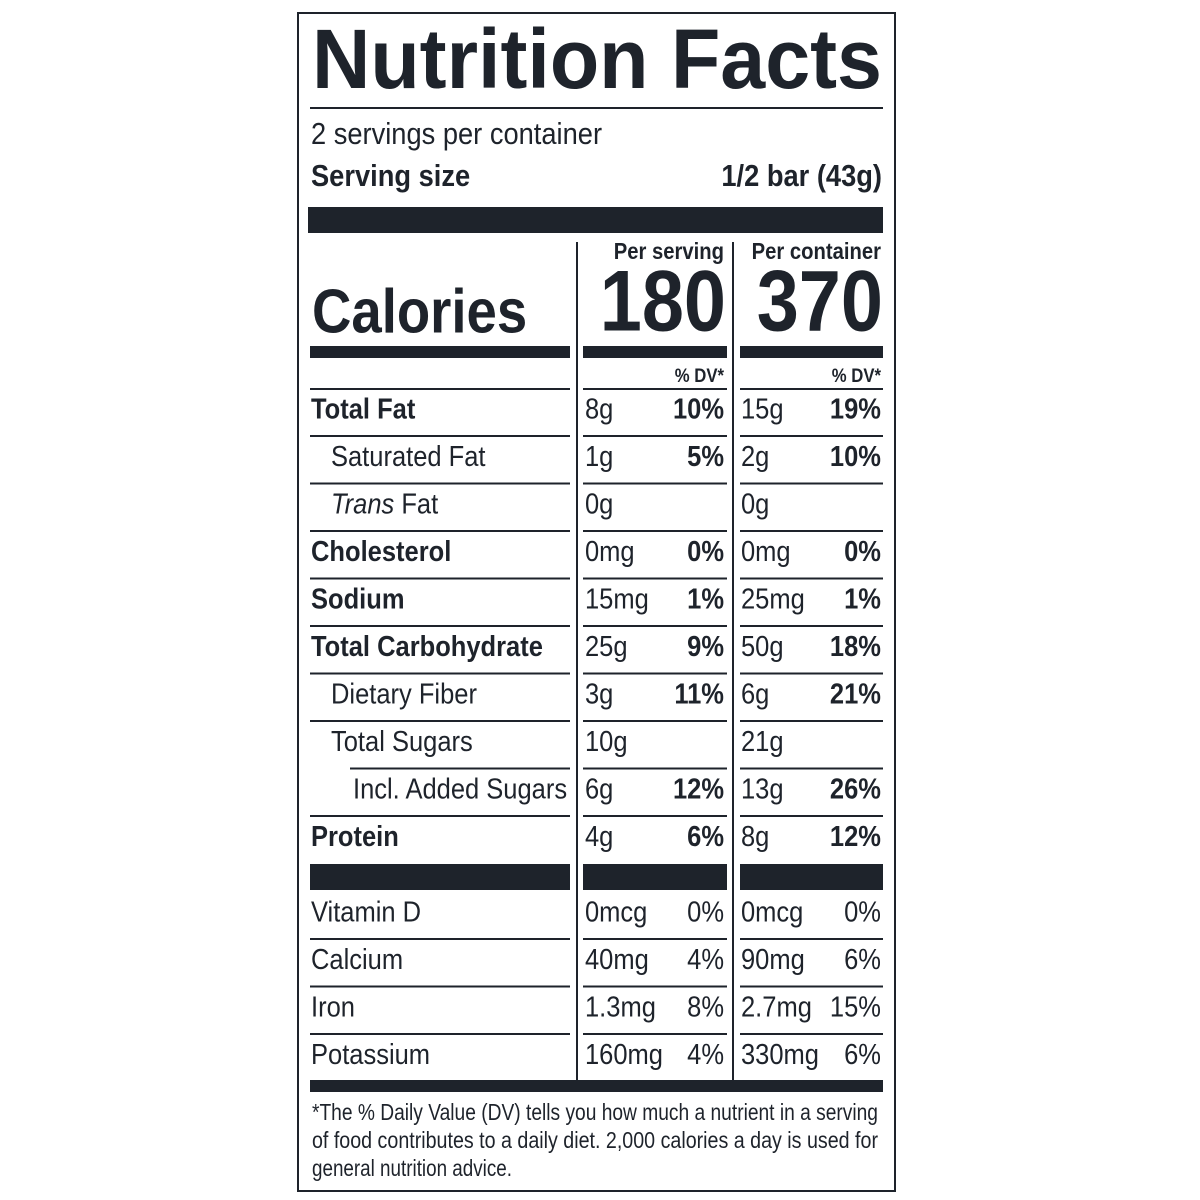 Image resolution: width=1200 pixels, height=1200 pixels. Describe the element at coordinates (363, 503) in the screenshot. I see `nutrient-name-italic: Trans` at that location.